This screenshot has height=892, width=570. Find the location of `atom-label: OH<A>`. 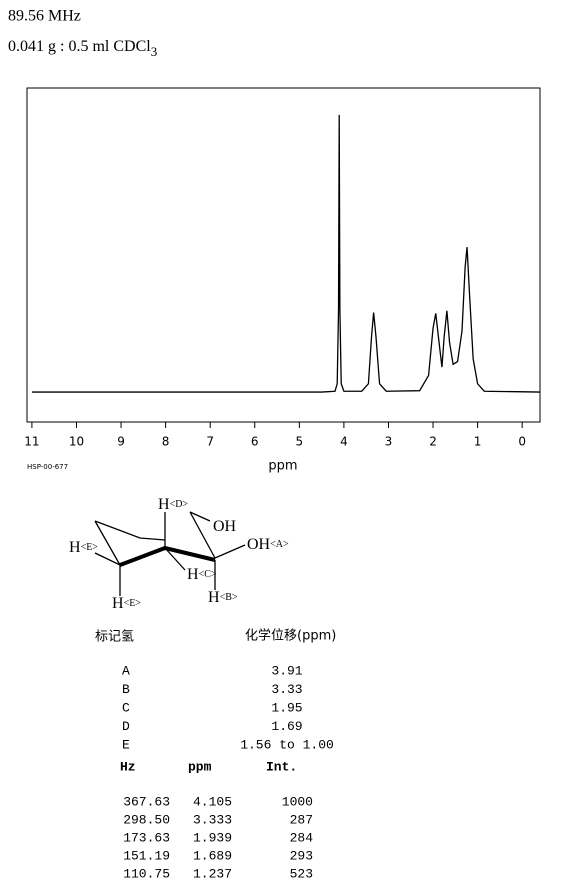

atom-label: OH<A> is located at coordinates (268, 544).